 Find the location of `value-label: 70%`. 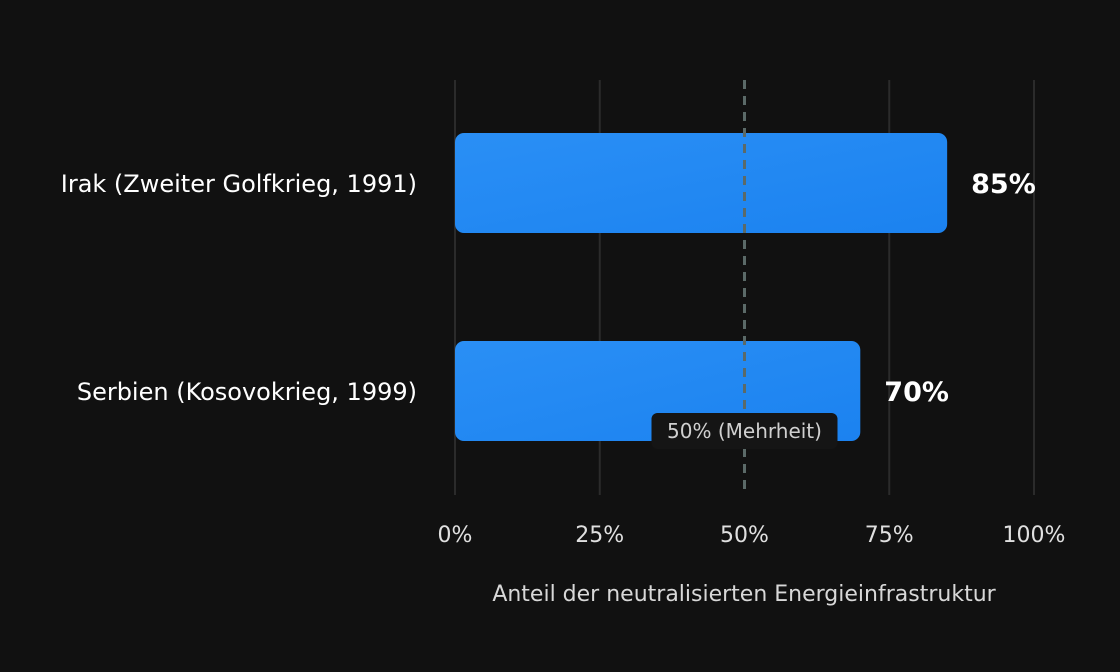

value-label: 70% is located at coordinates (916, 392).